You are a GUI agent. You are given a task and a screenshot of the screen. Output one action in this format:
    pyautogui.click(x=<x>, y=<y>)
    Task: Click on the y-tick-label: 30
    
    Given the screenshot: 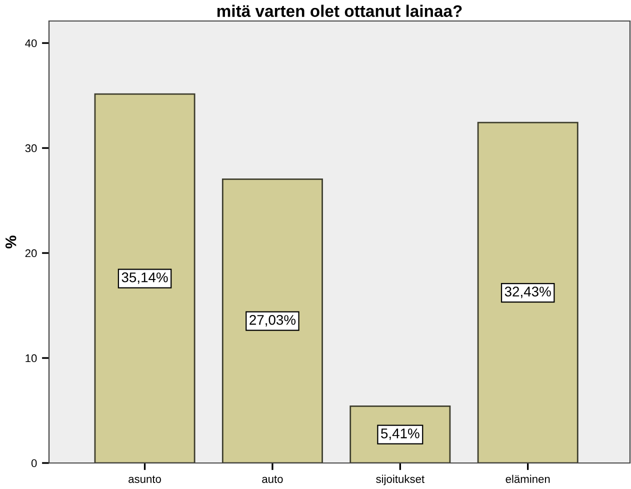 What is the action you would take?
    pyautogui.click(x=31, y=148)
    